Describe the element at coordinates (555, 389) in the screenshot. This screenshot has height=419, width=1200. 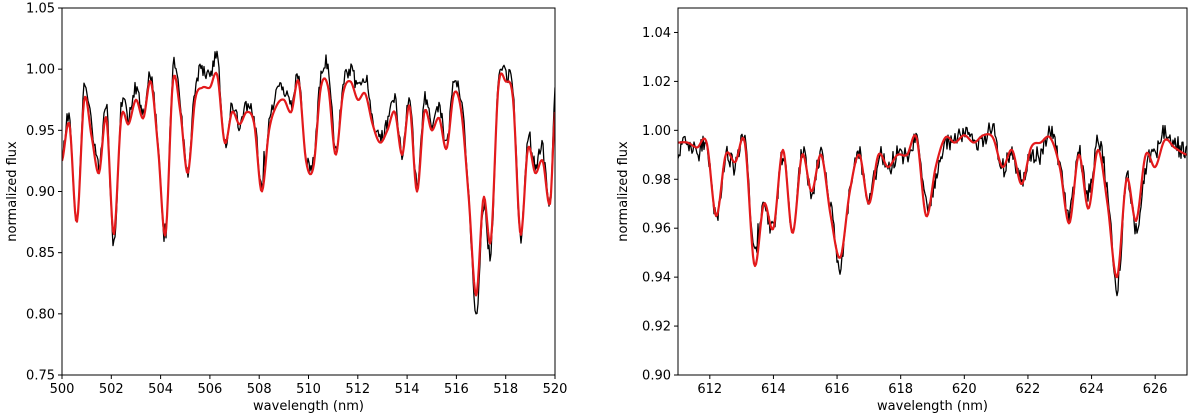
I see `x-tick-label: 520` at that location.